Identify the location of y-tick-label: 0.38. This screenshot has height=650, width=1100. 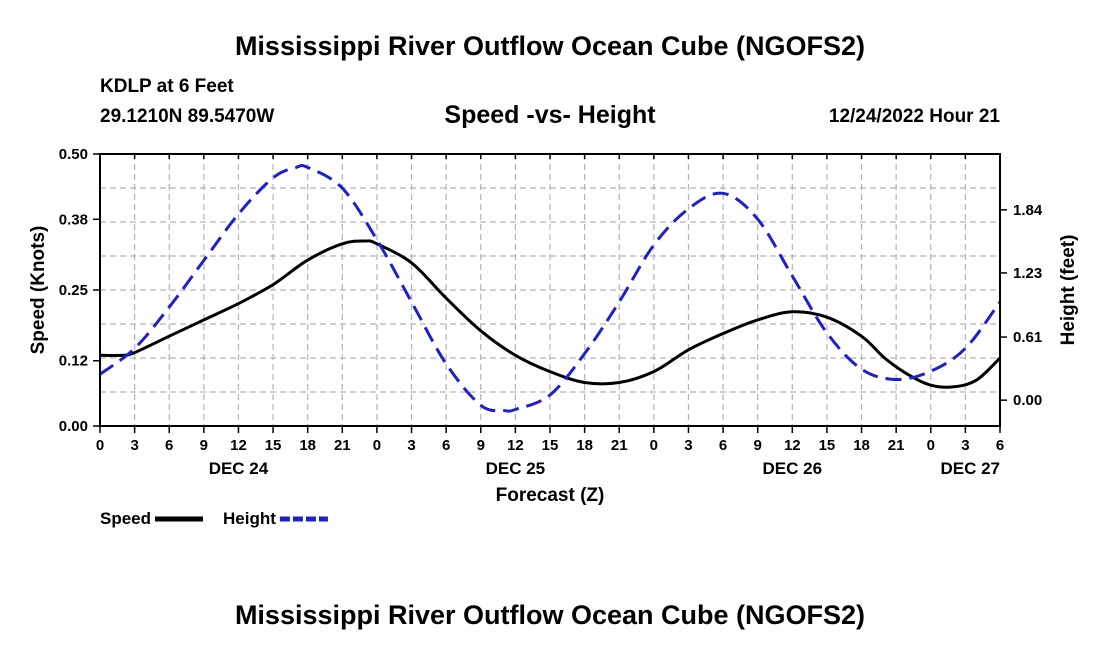
(73, 219).